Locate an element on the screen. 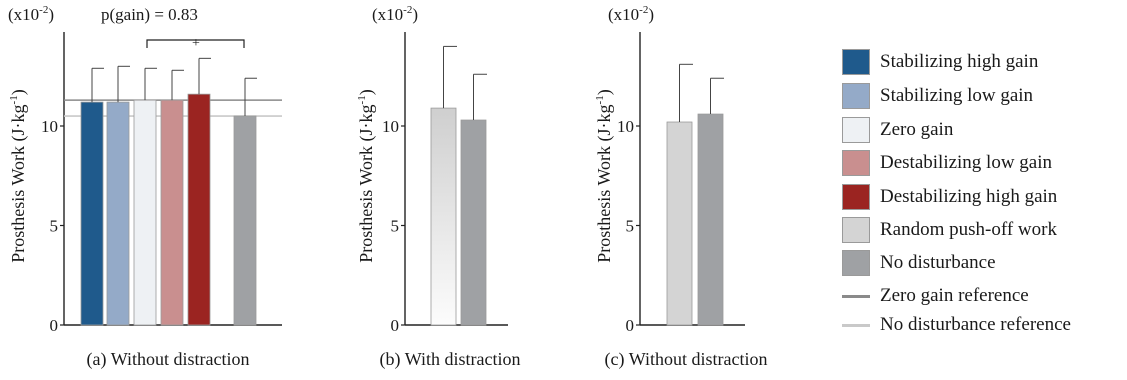  legend-item-stabilizing-high: Stabilizing high gain is located at coordinates (940, 62).